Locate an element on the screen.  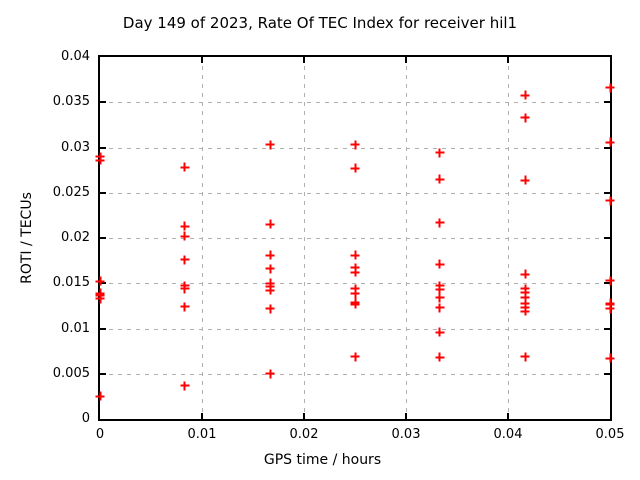
y-tick-label: 0.025 is located at coordinates (71, 192).